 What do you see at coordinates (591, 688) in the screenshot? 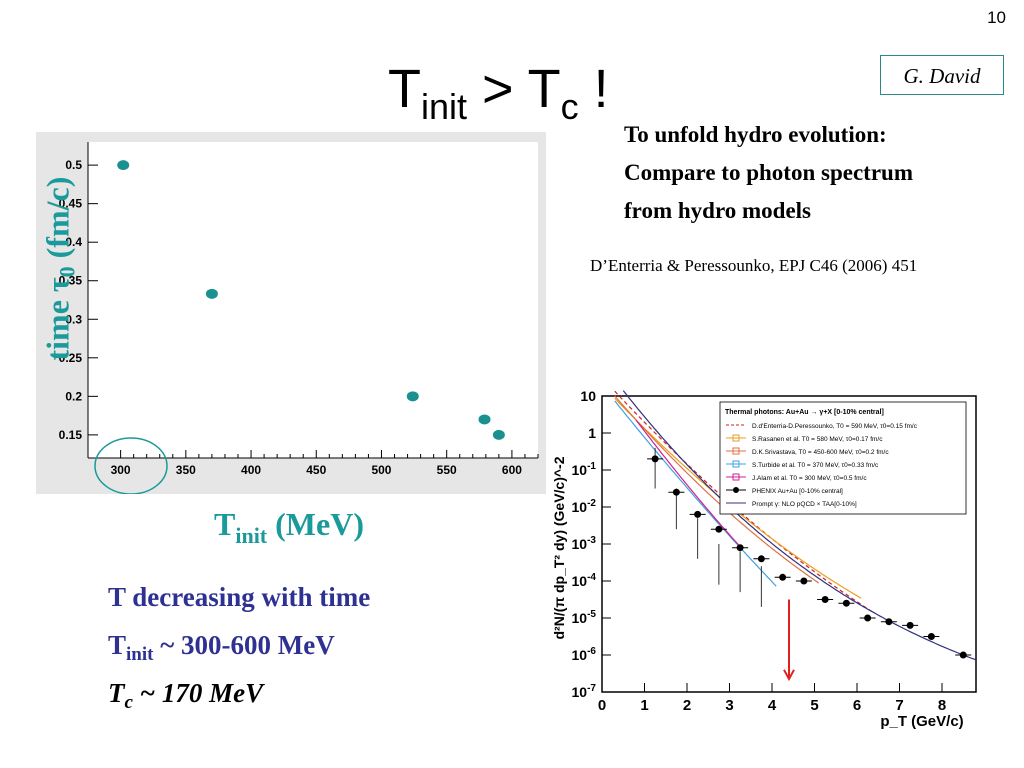
I see `tick-exponent: -7` at bounding box center [591, 688].